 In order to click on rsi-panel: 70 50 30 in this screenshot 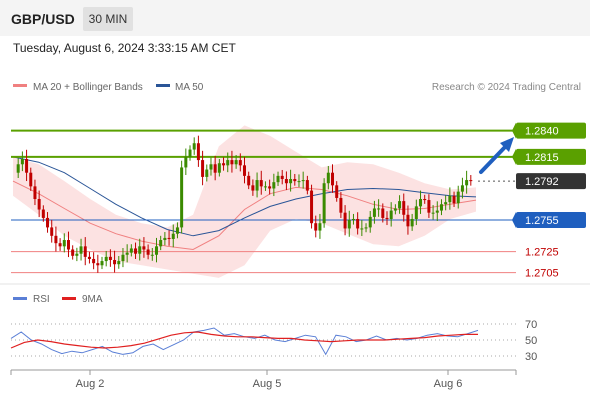, I will do `click(273, 341)`.